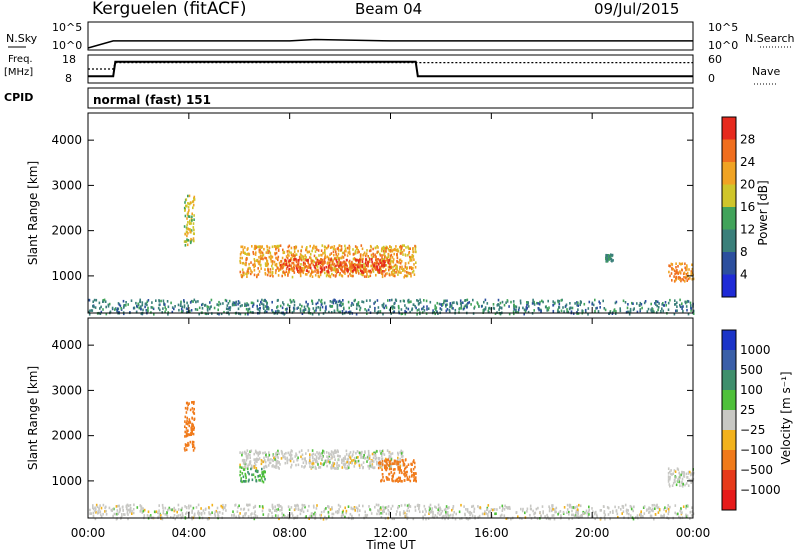  What do you see at coordinates (786, 417) in the screenshot?
I see `velocity-colorbar-title: Velocity [m s⁻¹]` at bounding box center [786, 417].